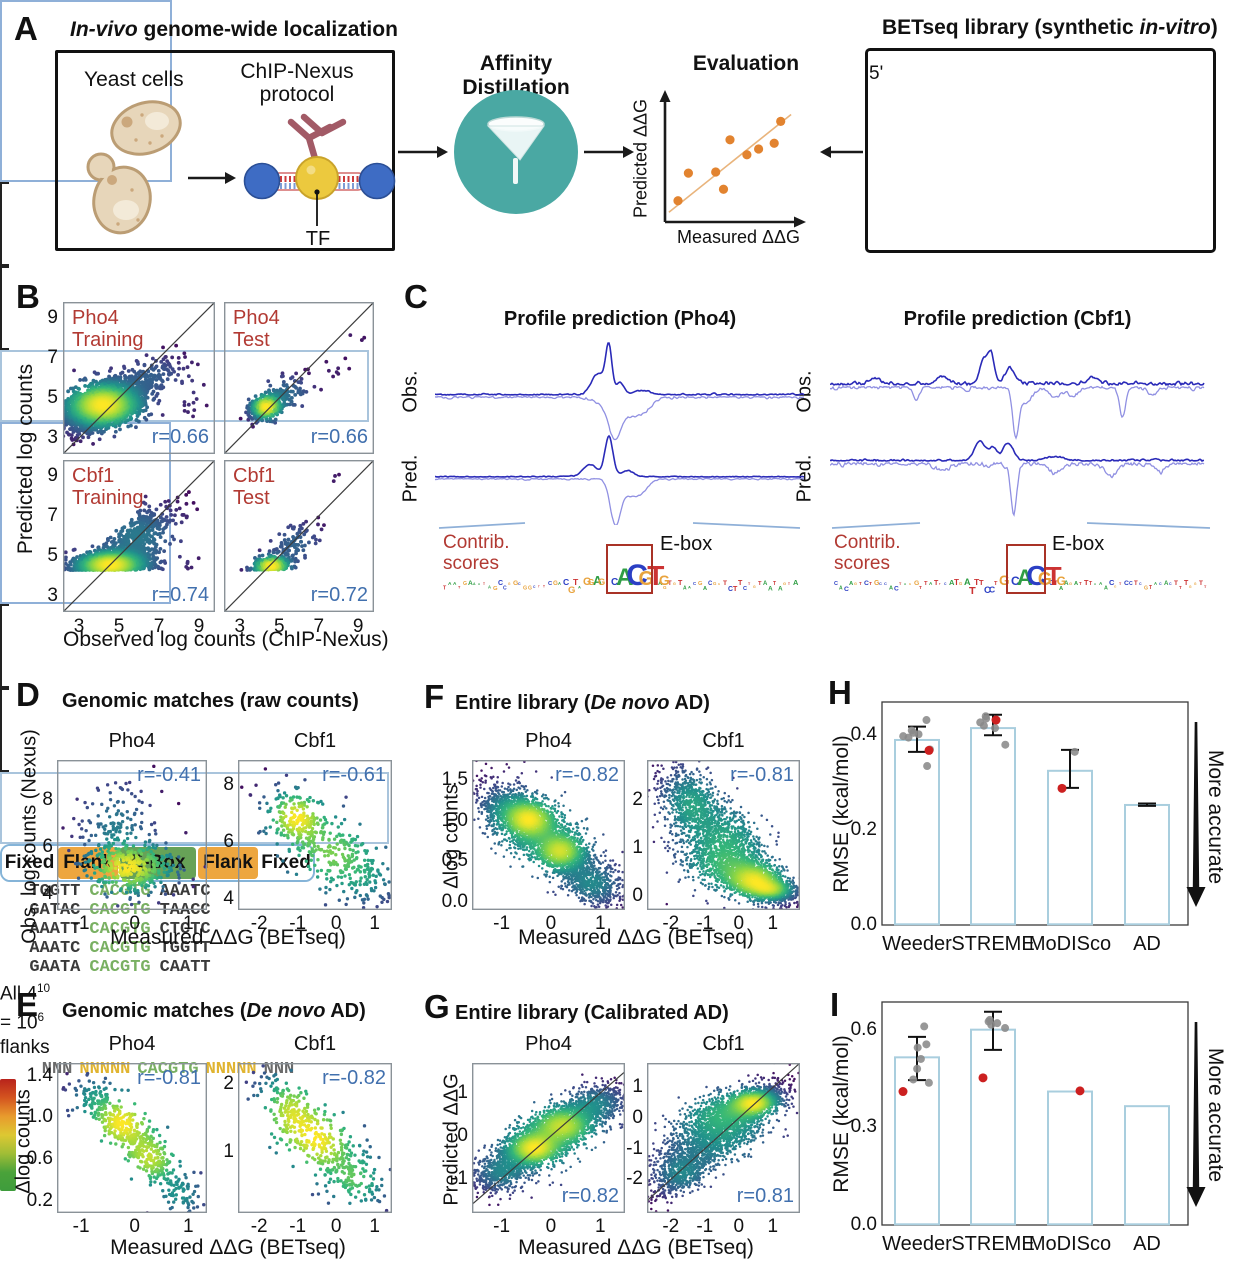 The height and width of the screenshot is (1280, 1236). Describe the element at coordinates (637, 895) in the screenshot. I see `y-tick: 0` at that location.